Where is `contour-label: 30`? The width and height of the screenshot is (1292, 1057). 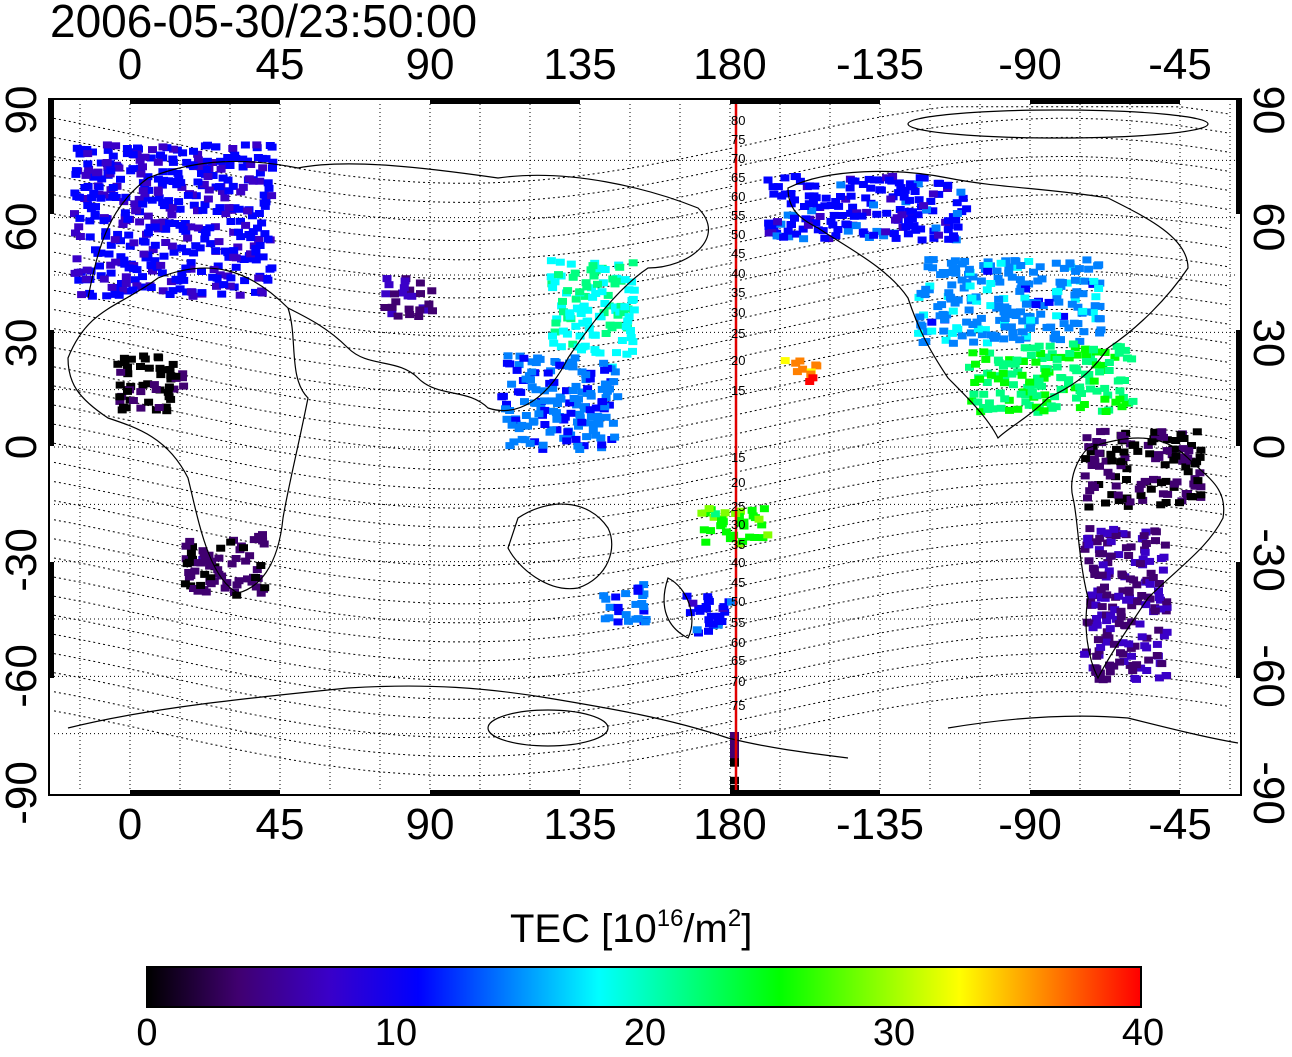 contour-label: 30 is located at coordinates (738, 312).